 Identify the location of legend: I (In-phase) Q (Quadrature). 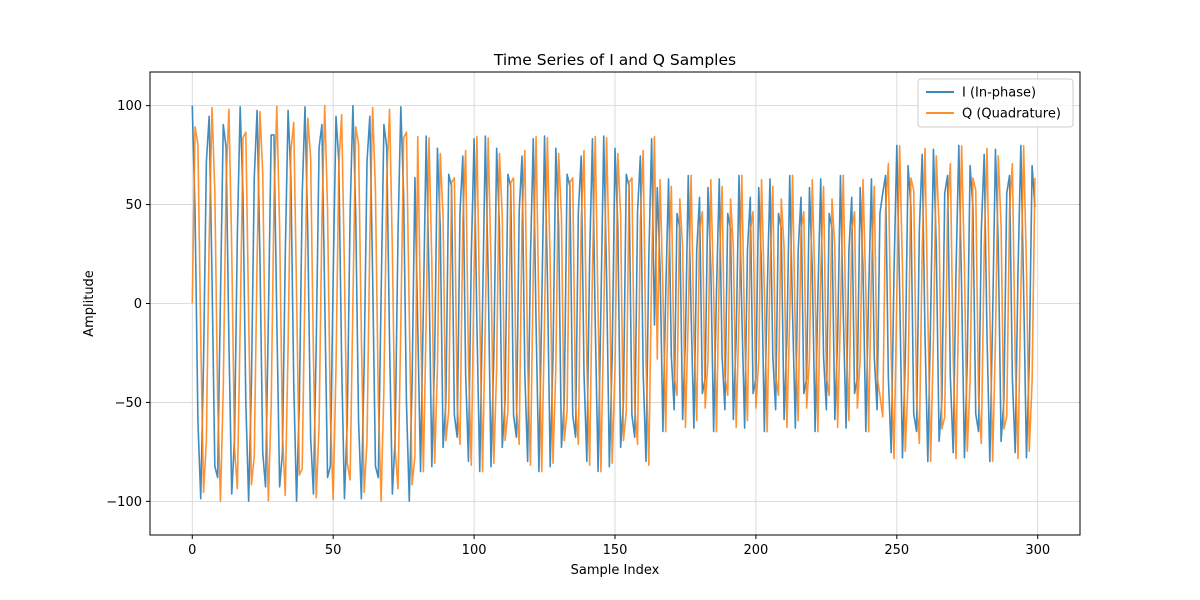
(995, 103).